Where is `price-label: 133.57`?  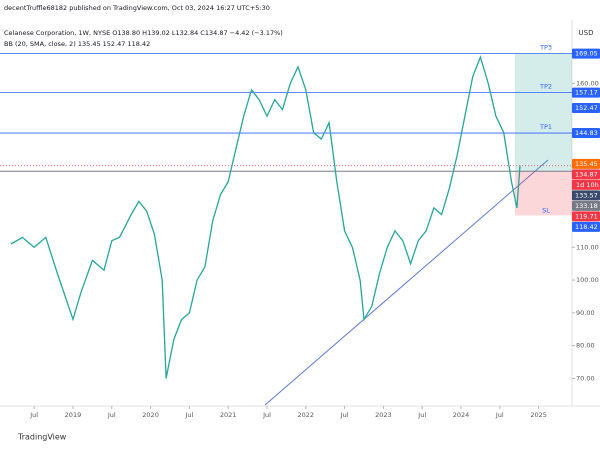
price-label: 133.57 is located at coordinates (586, 195).